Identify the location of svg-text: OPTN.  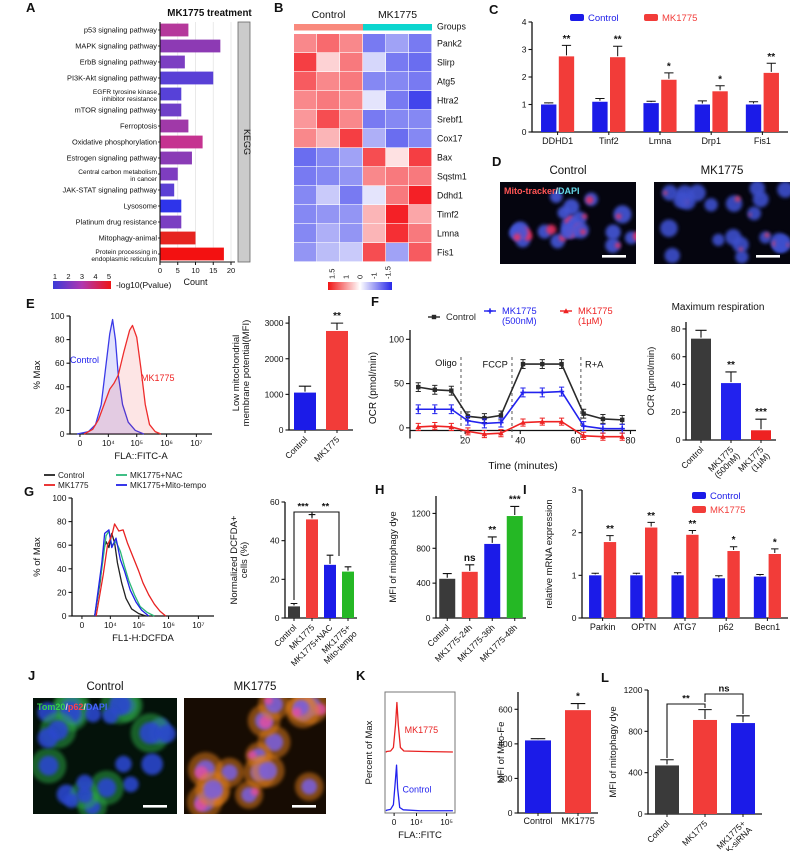
(643, 627).